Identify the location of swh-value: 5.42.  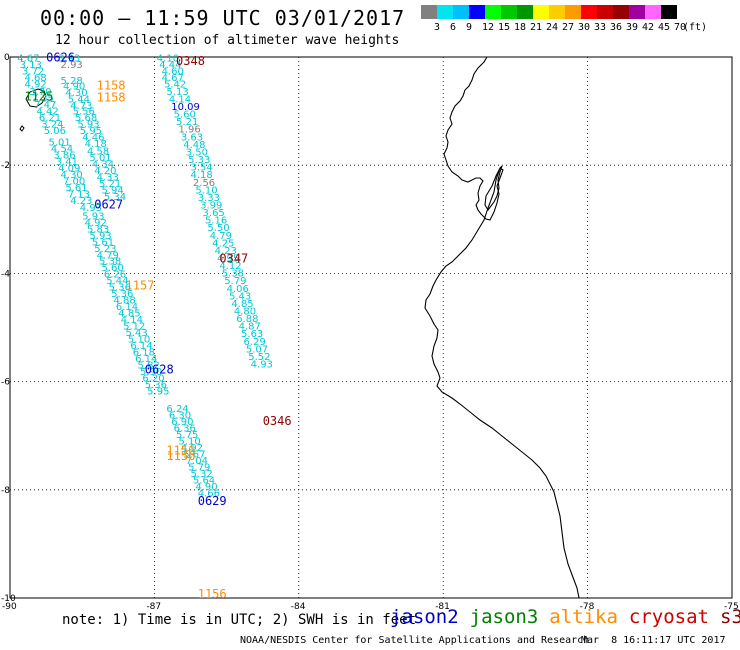
(175, 84).